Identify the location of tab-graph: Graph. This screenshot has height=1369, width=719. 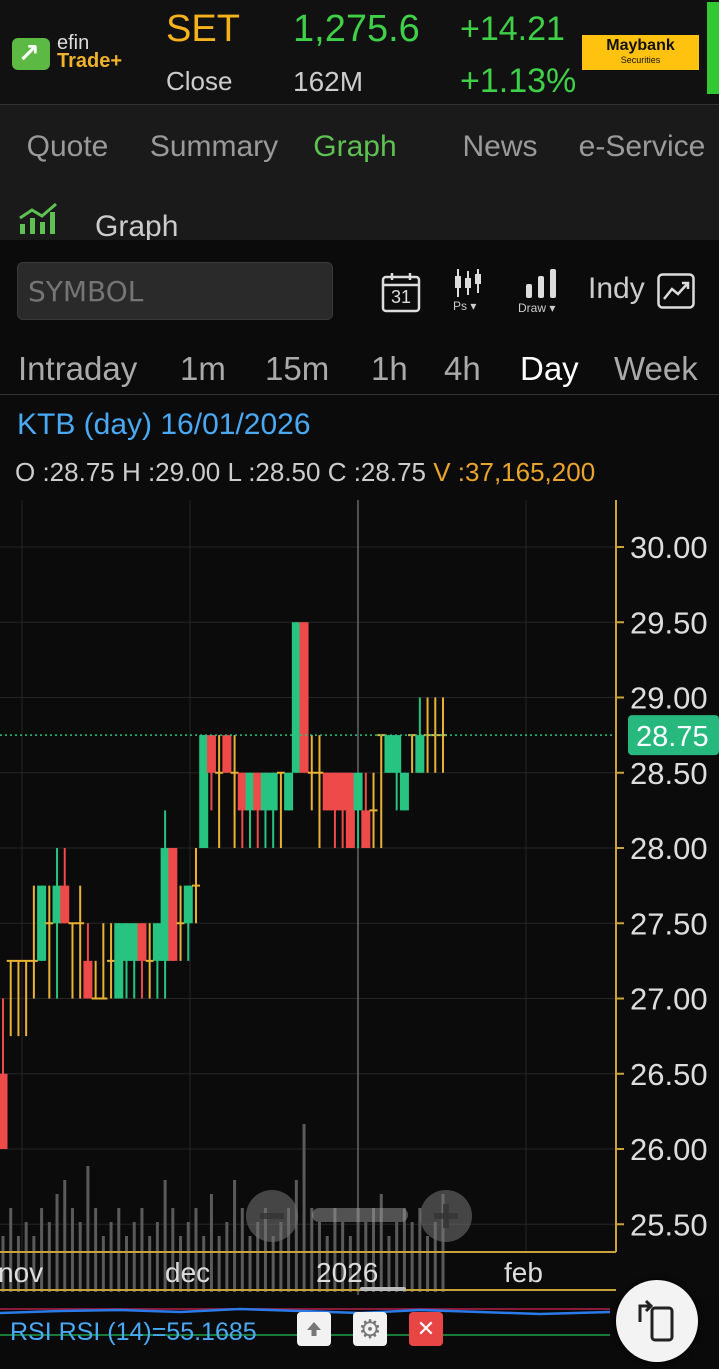
(355, 146).